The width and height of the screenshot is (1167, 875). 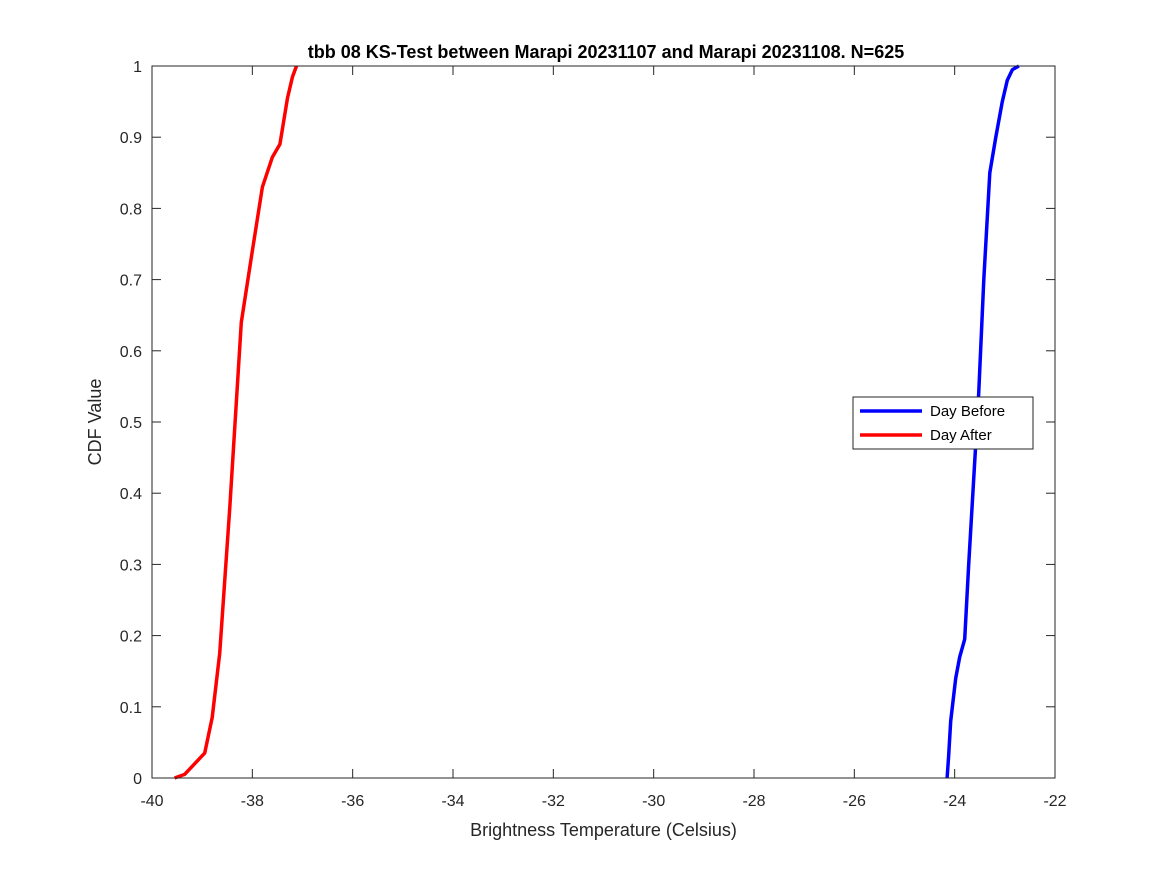 What do you see at coordinates (1054, 801) in the screenshot?
I see `x-tick-label: -22` at bounding box center [1054, 801].